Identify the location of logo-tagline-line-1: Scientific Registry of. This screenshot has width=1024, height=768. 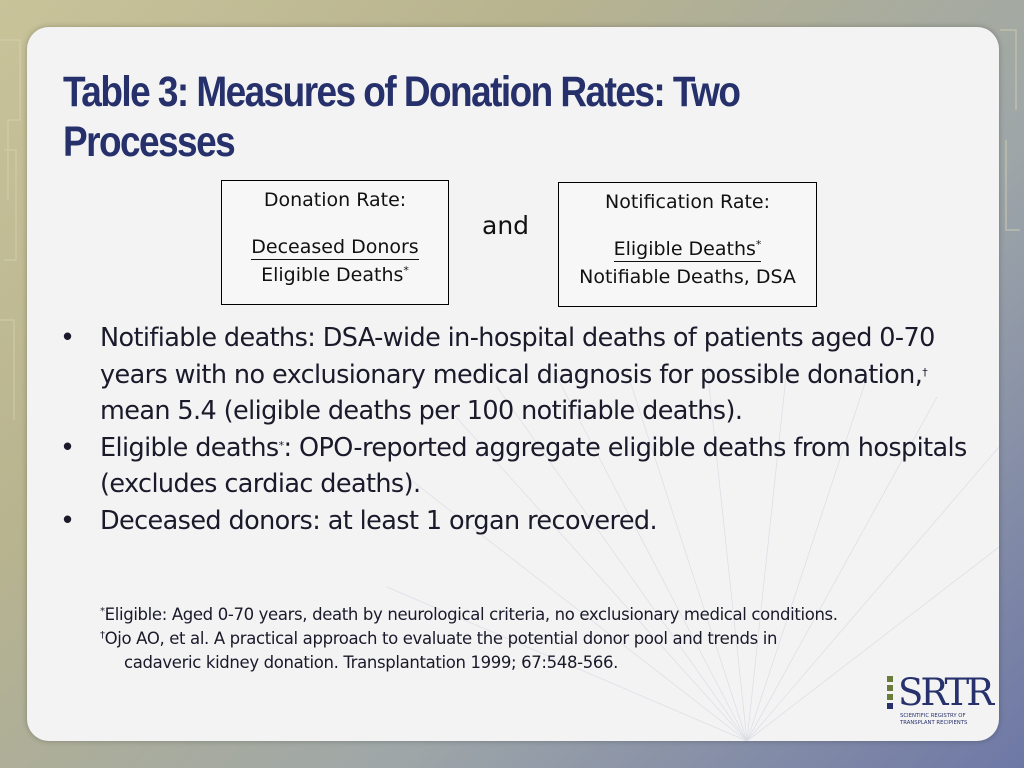
(933, 716).